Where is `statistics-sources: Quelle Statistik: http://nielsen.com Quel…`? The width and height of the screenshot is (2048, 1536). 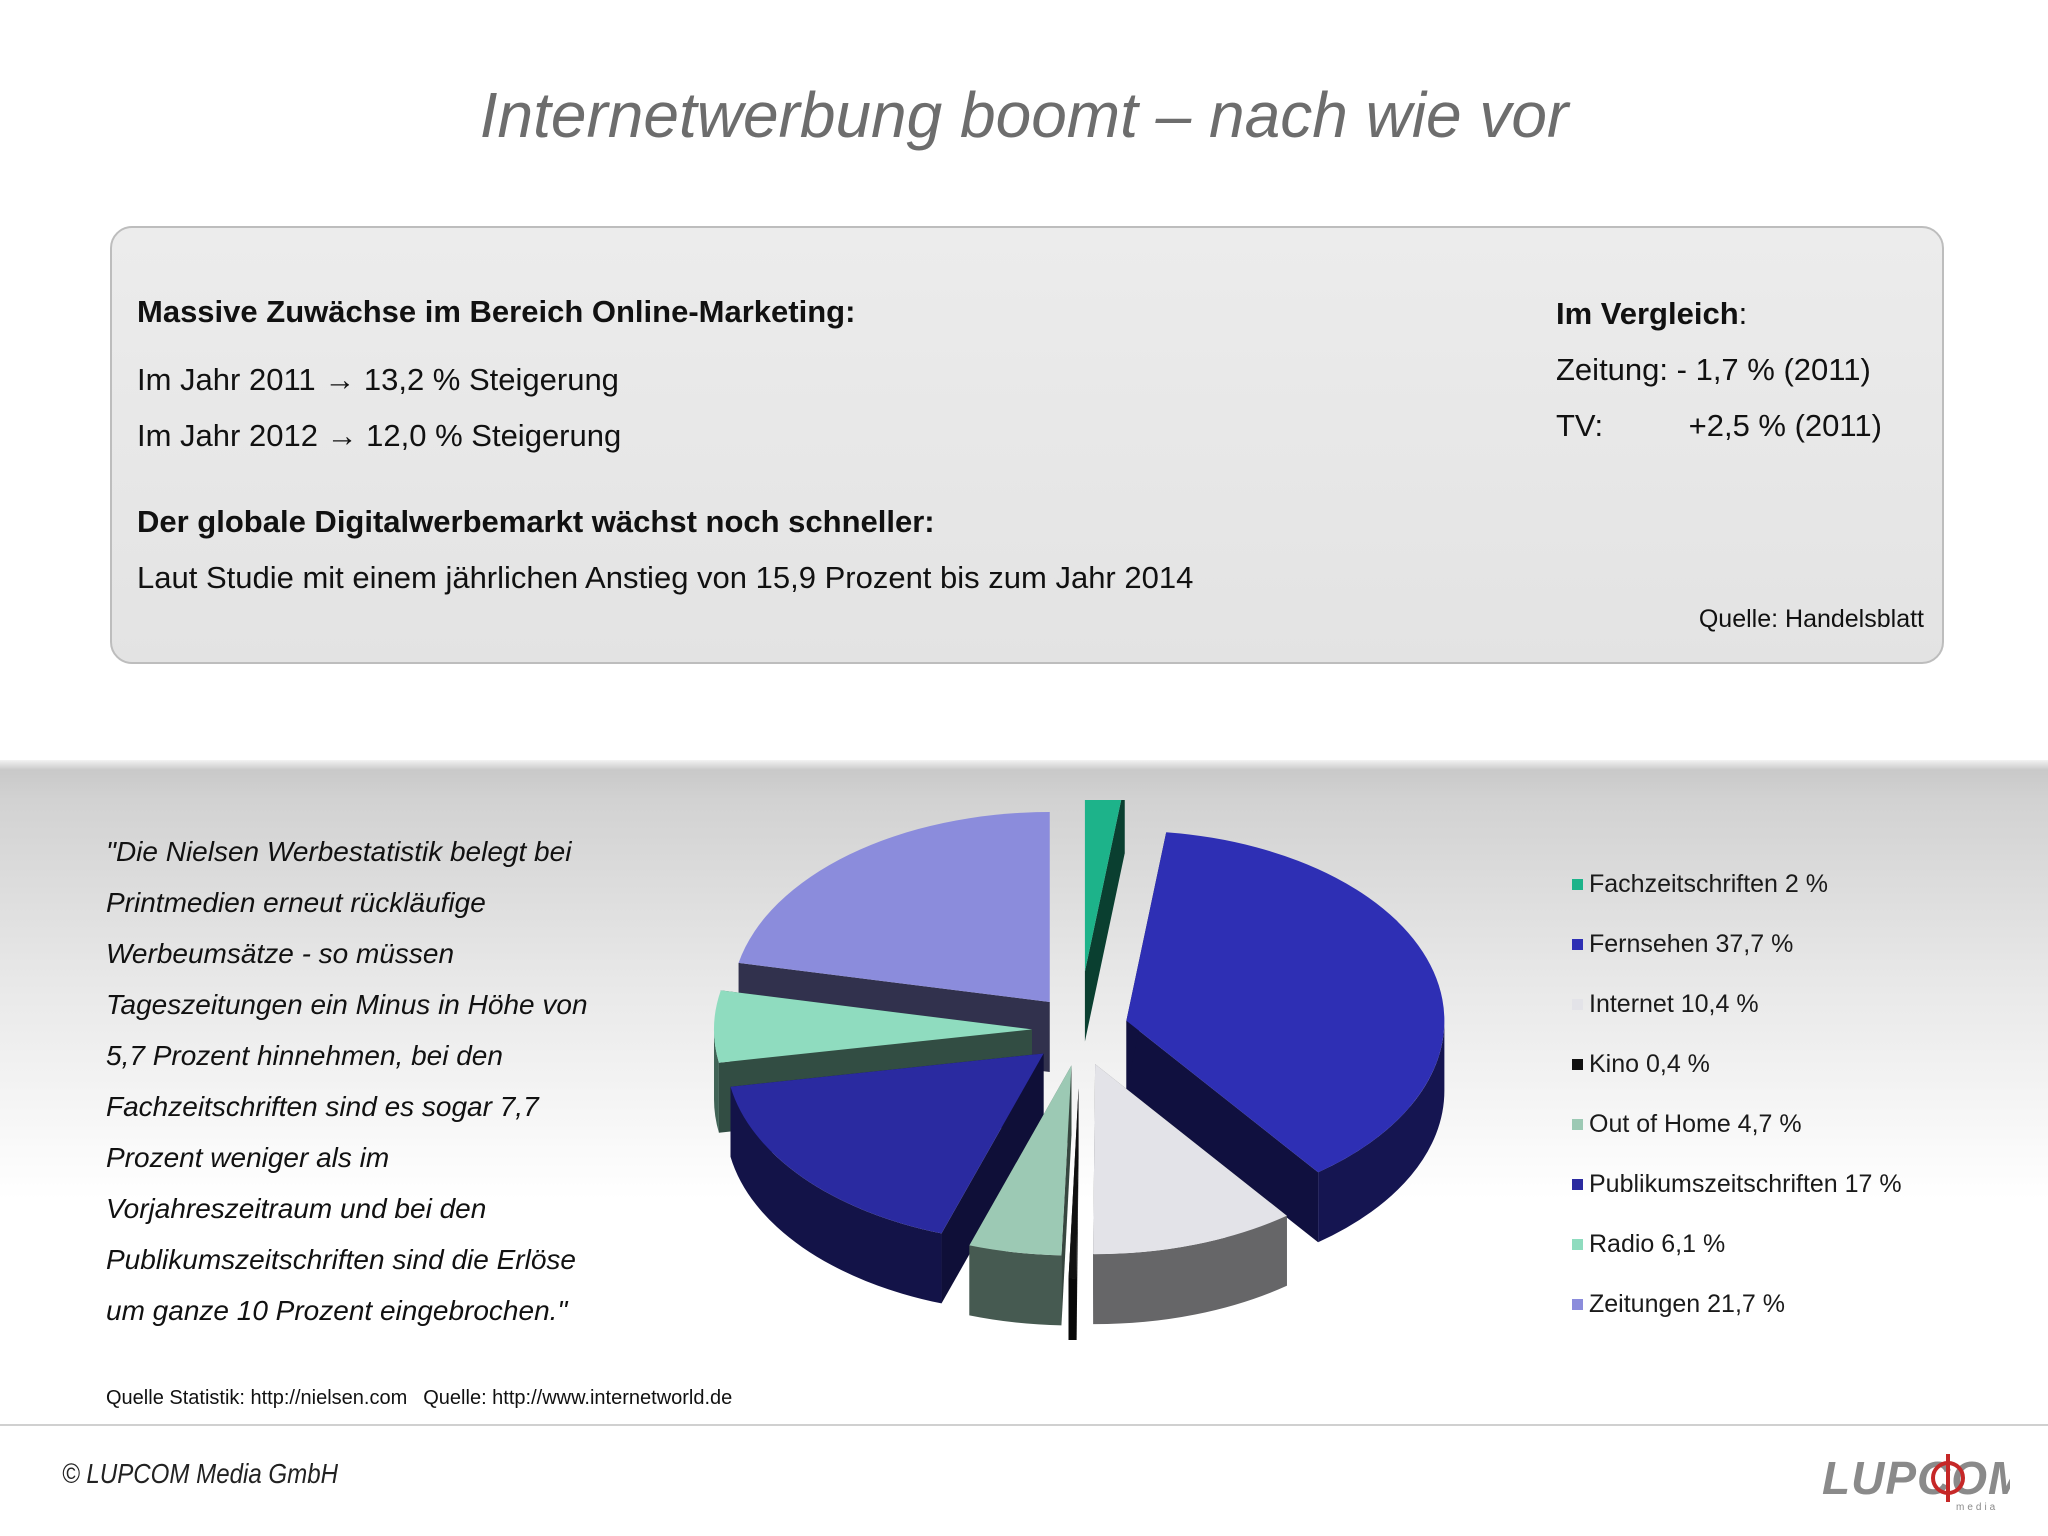
statistics-sources: Quelle Statistik: http://nielsen.com Quel… is located at coordinates (419, 1398).